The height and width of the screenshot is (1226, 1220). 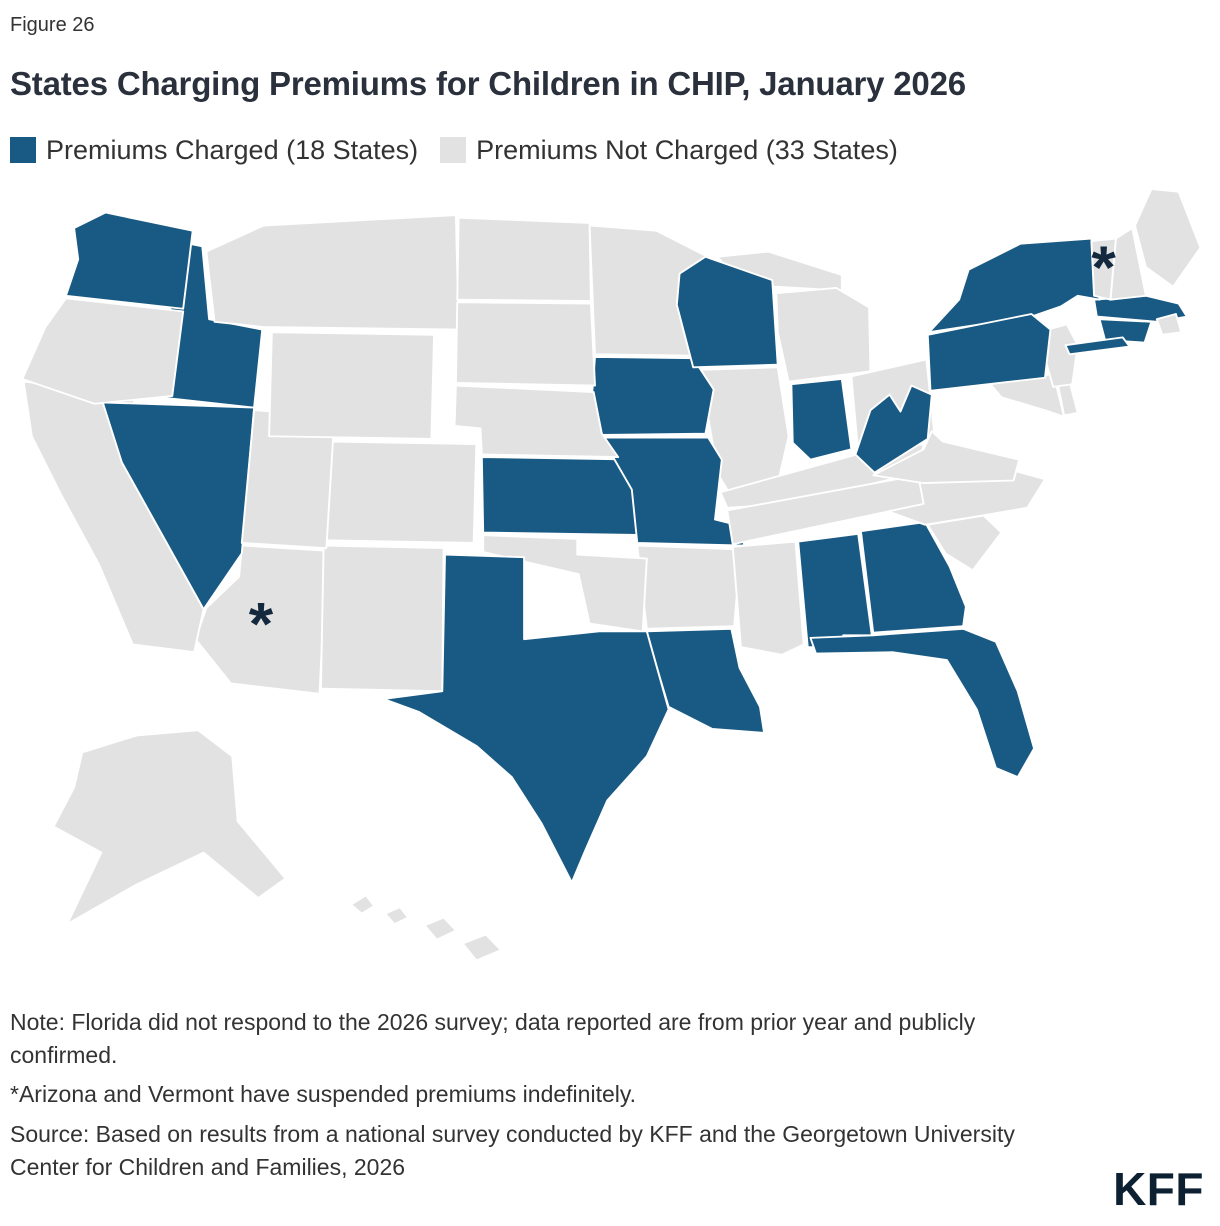 I want to click on legend-item-not-charged: Premiums Not Charged (33 States), so click(x=669, y=150).